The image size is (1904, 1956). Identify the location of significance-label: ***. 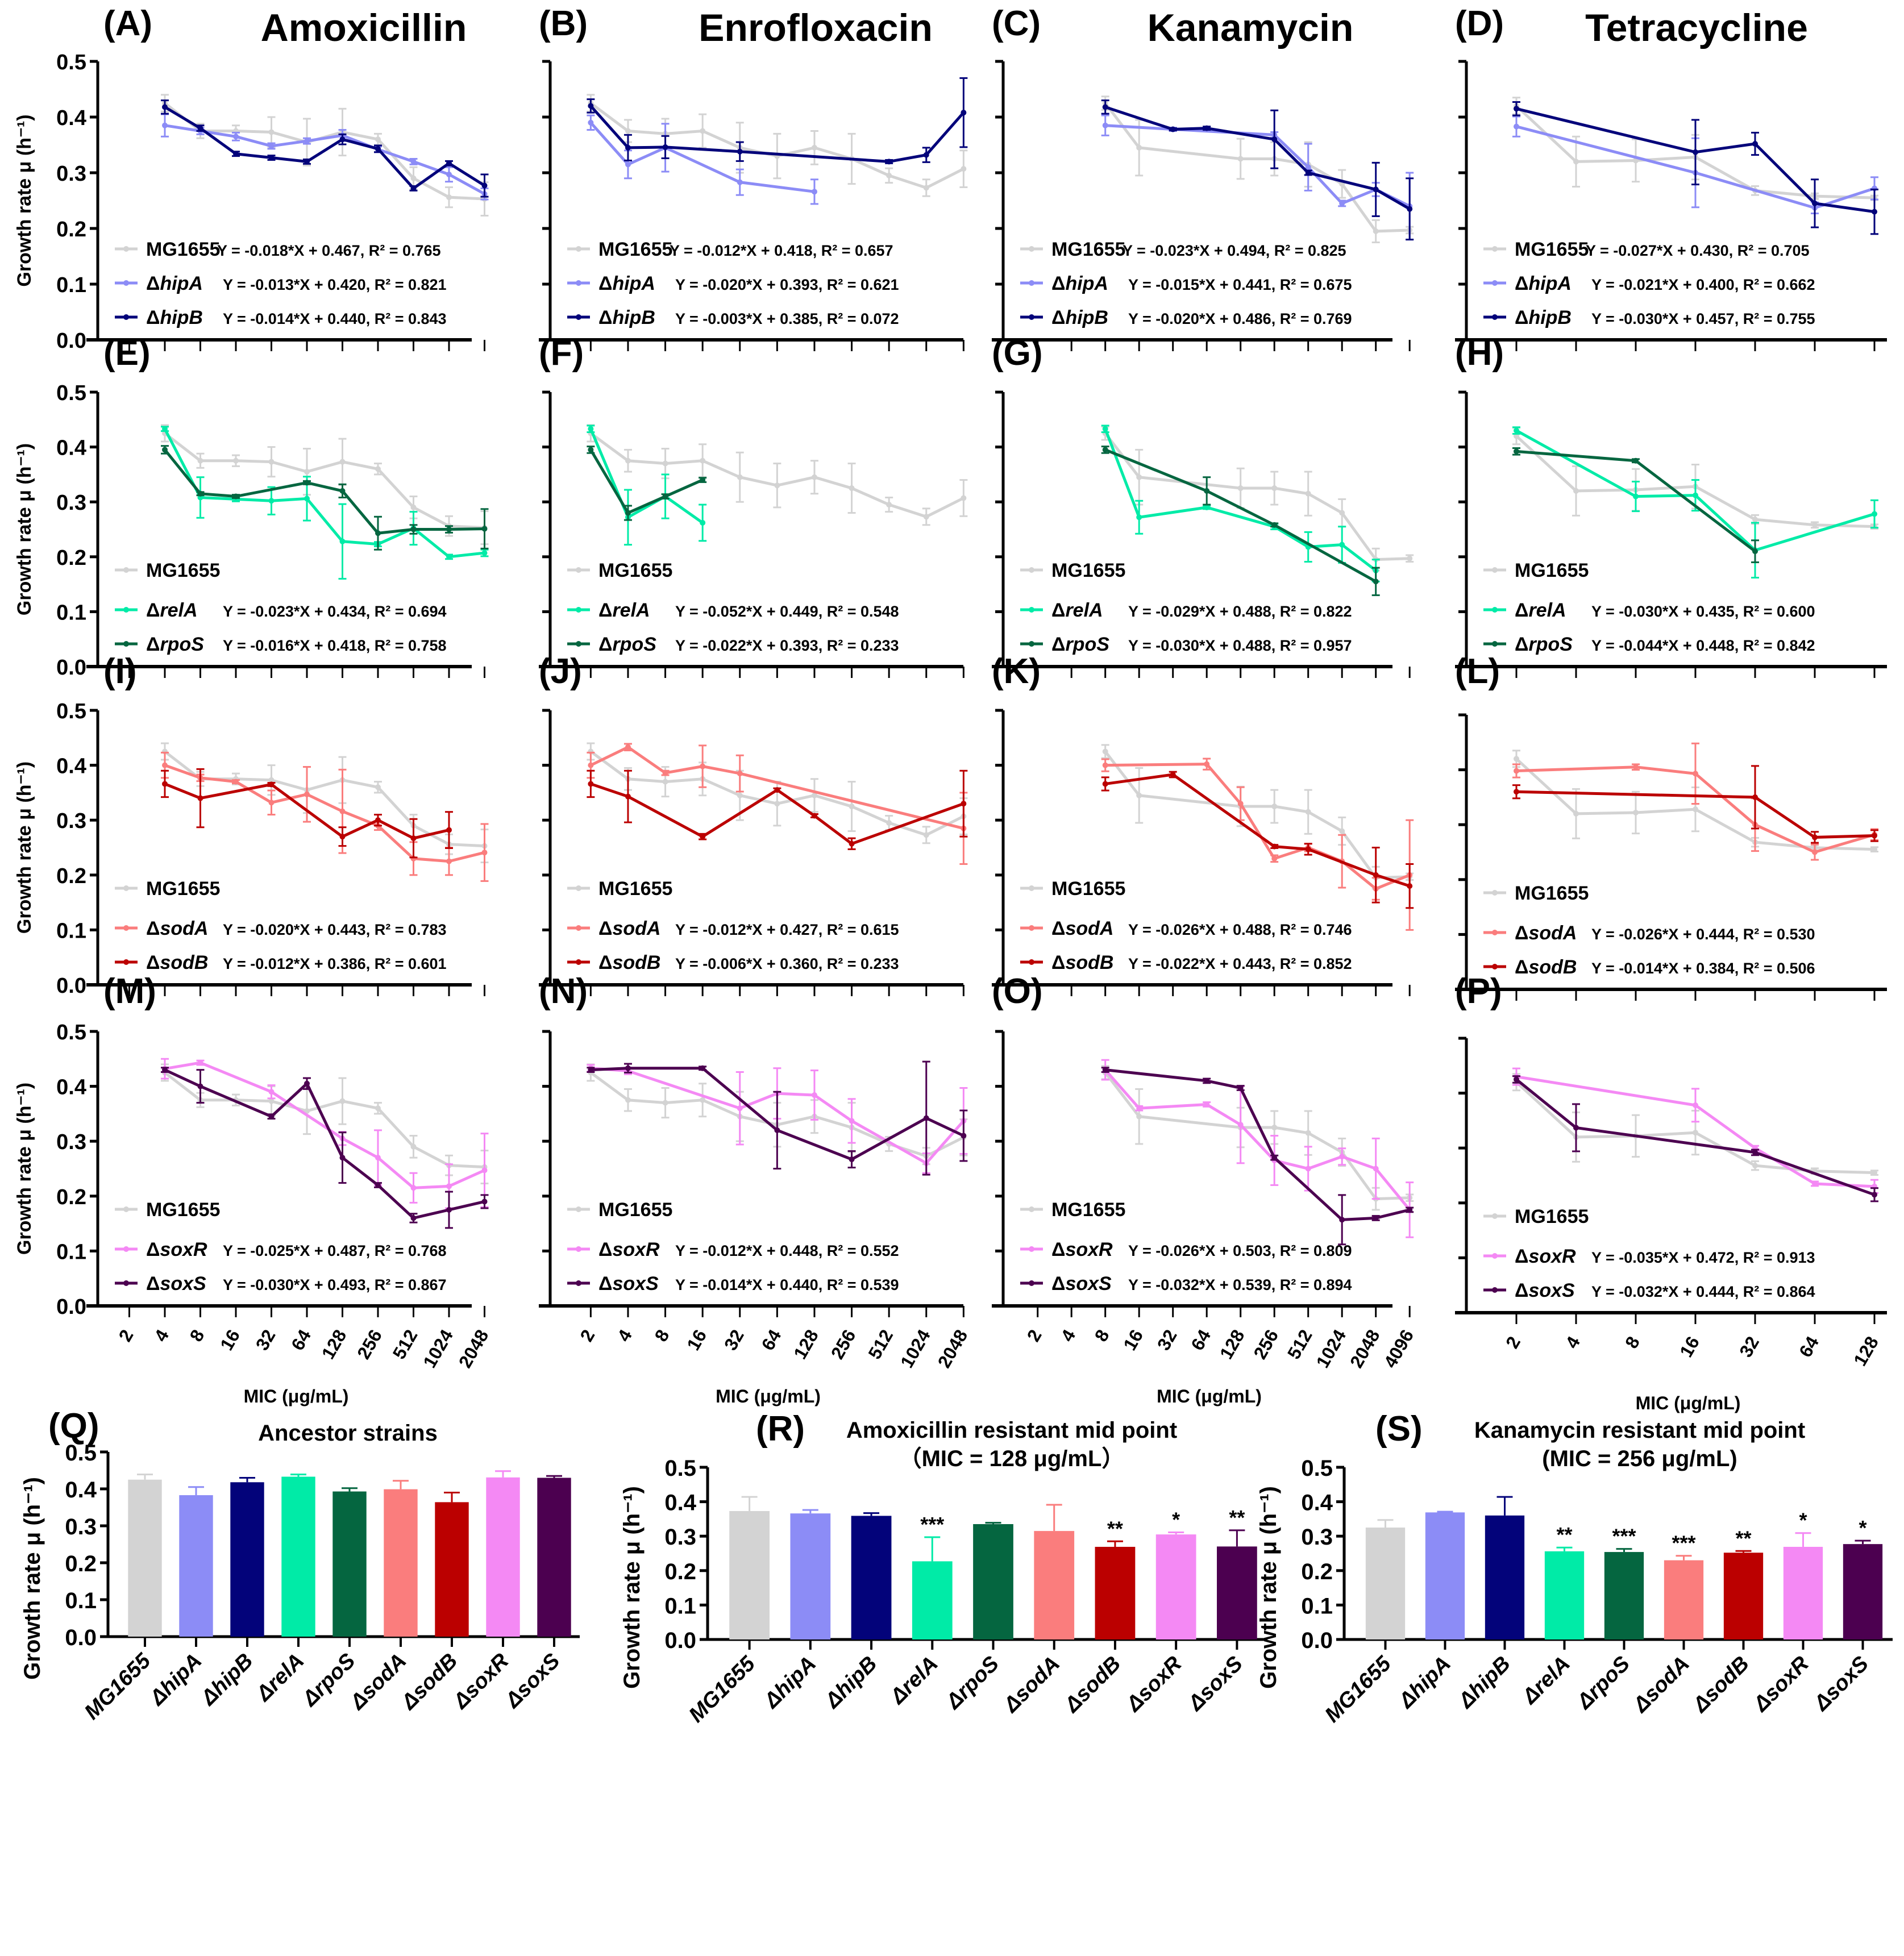
(1684, 1543).